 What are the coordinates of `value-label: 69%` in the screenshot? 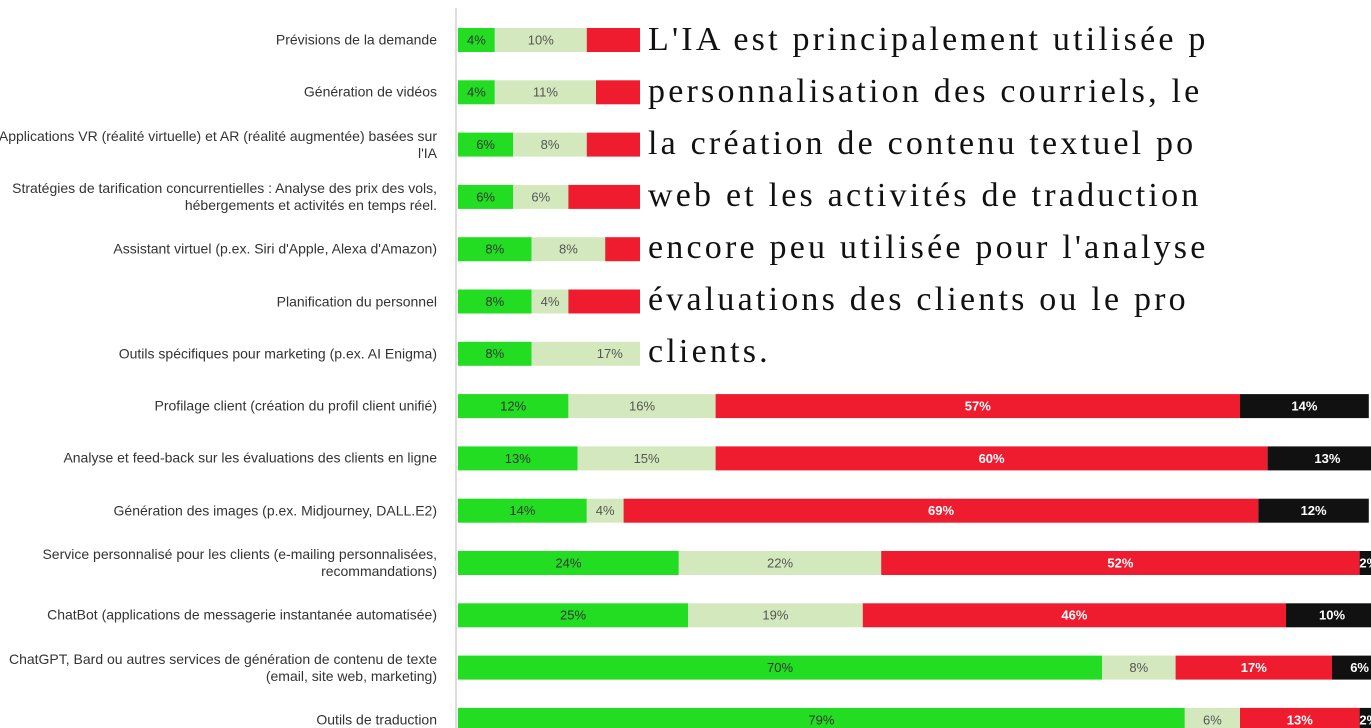 It's located at (941, 510).